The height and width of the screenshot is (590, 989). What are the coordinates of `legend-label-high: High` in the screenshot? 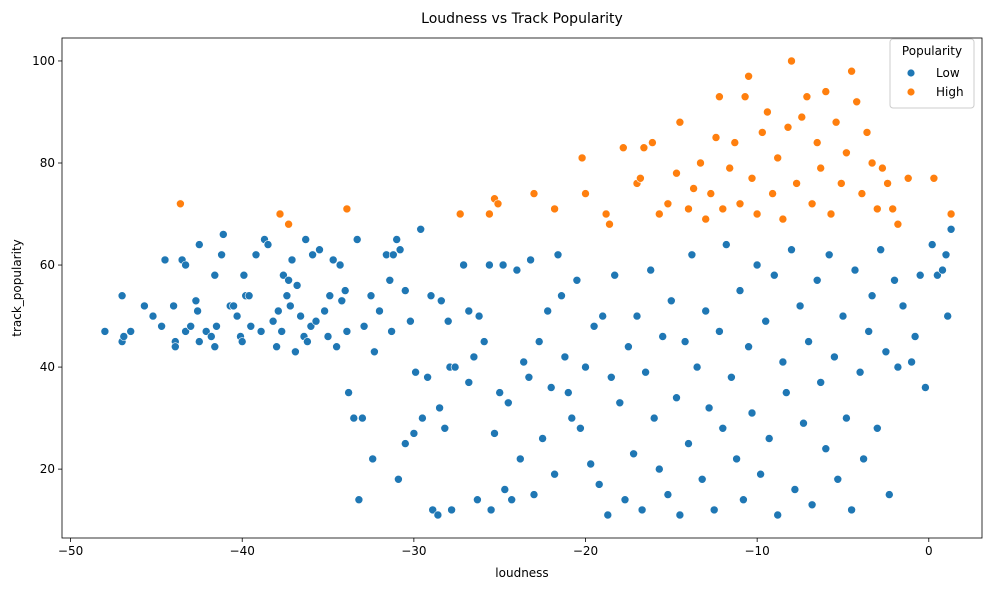 It's located at (950, 92).